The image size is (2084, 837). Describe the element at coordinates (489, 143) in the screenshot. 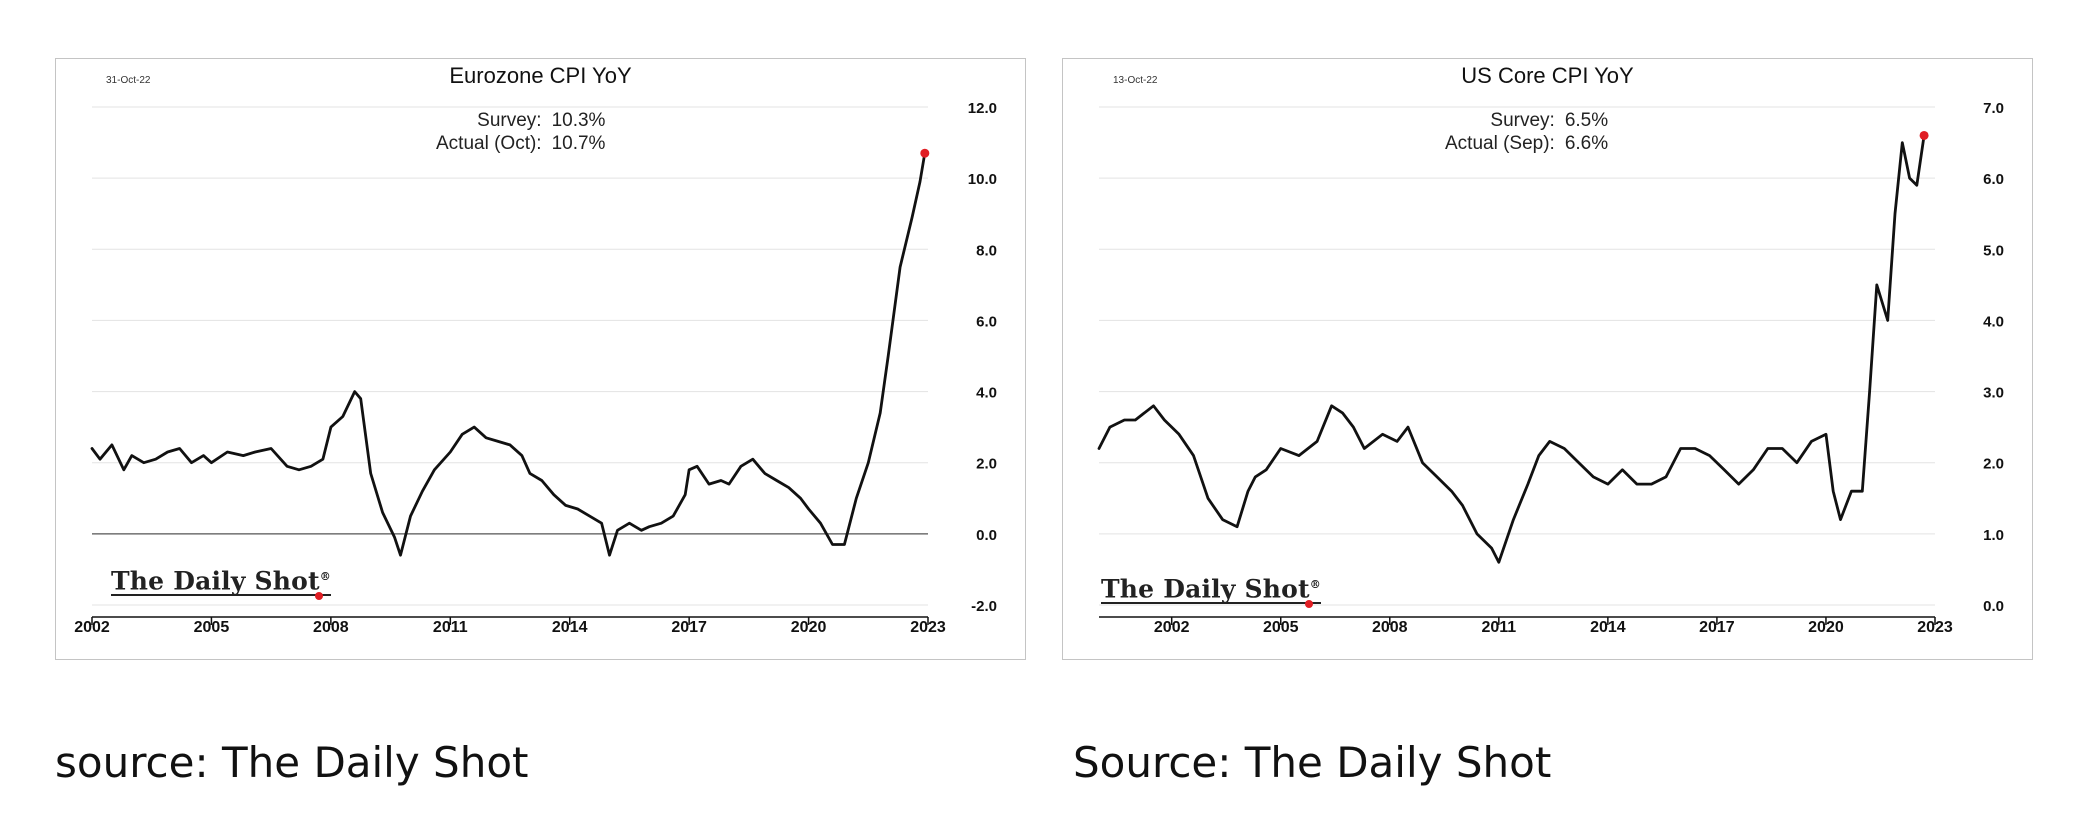

I see `actual-label: Actual (Oct):` at that location.